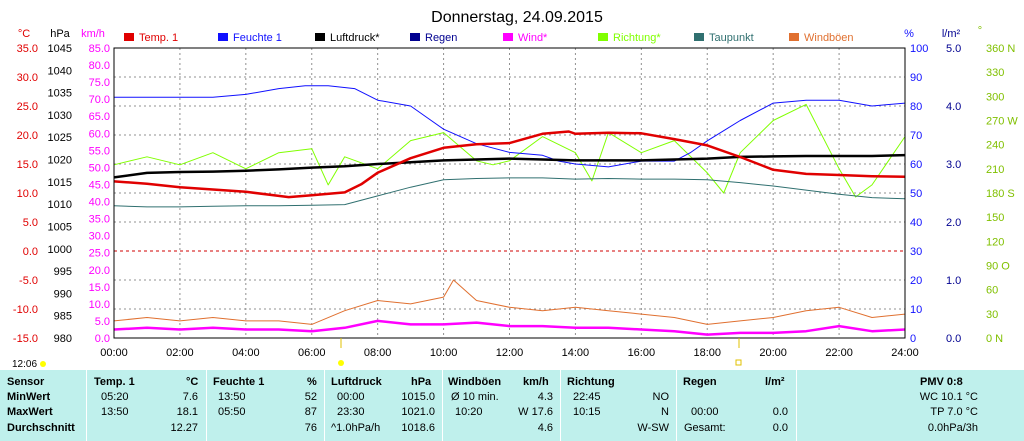 The image size is (1024, 441). Describe the element at coordinates (469, 412) in the screenshot. I see `max-gusts-time: 10:20` at that location.